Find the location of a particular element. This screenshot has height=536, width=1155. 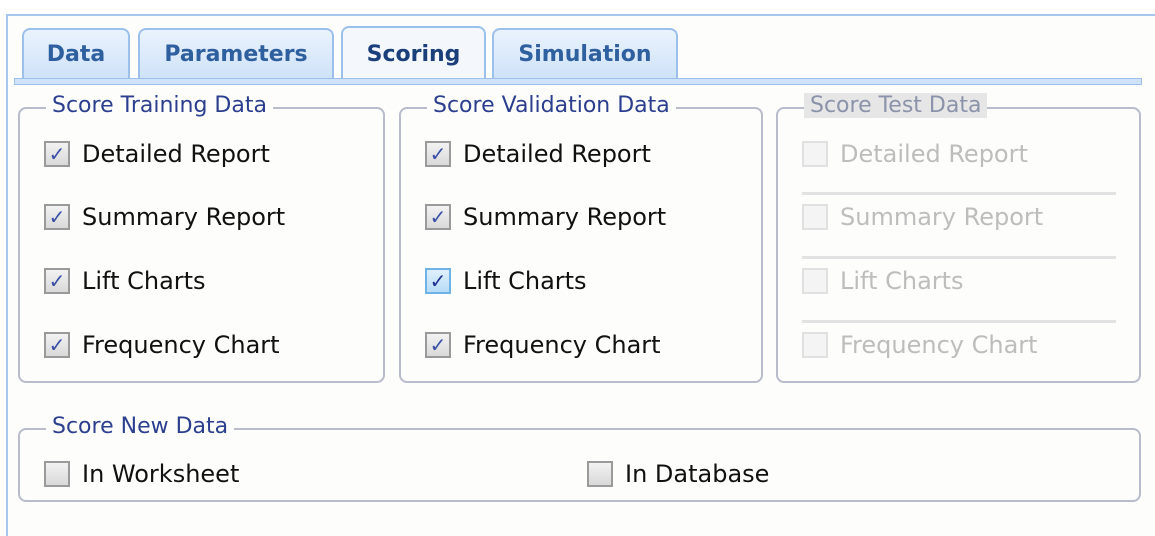

detailed-report-checkbox-row: Detailed Report is located at coordinates (915, 154).